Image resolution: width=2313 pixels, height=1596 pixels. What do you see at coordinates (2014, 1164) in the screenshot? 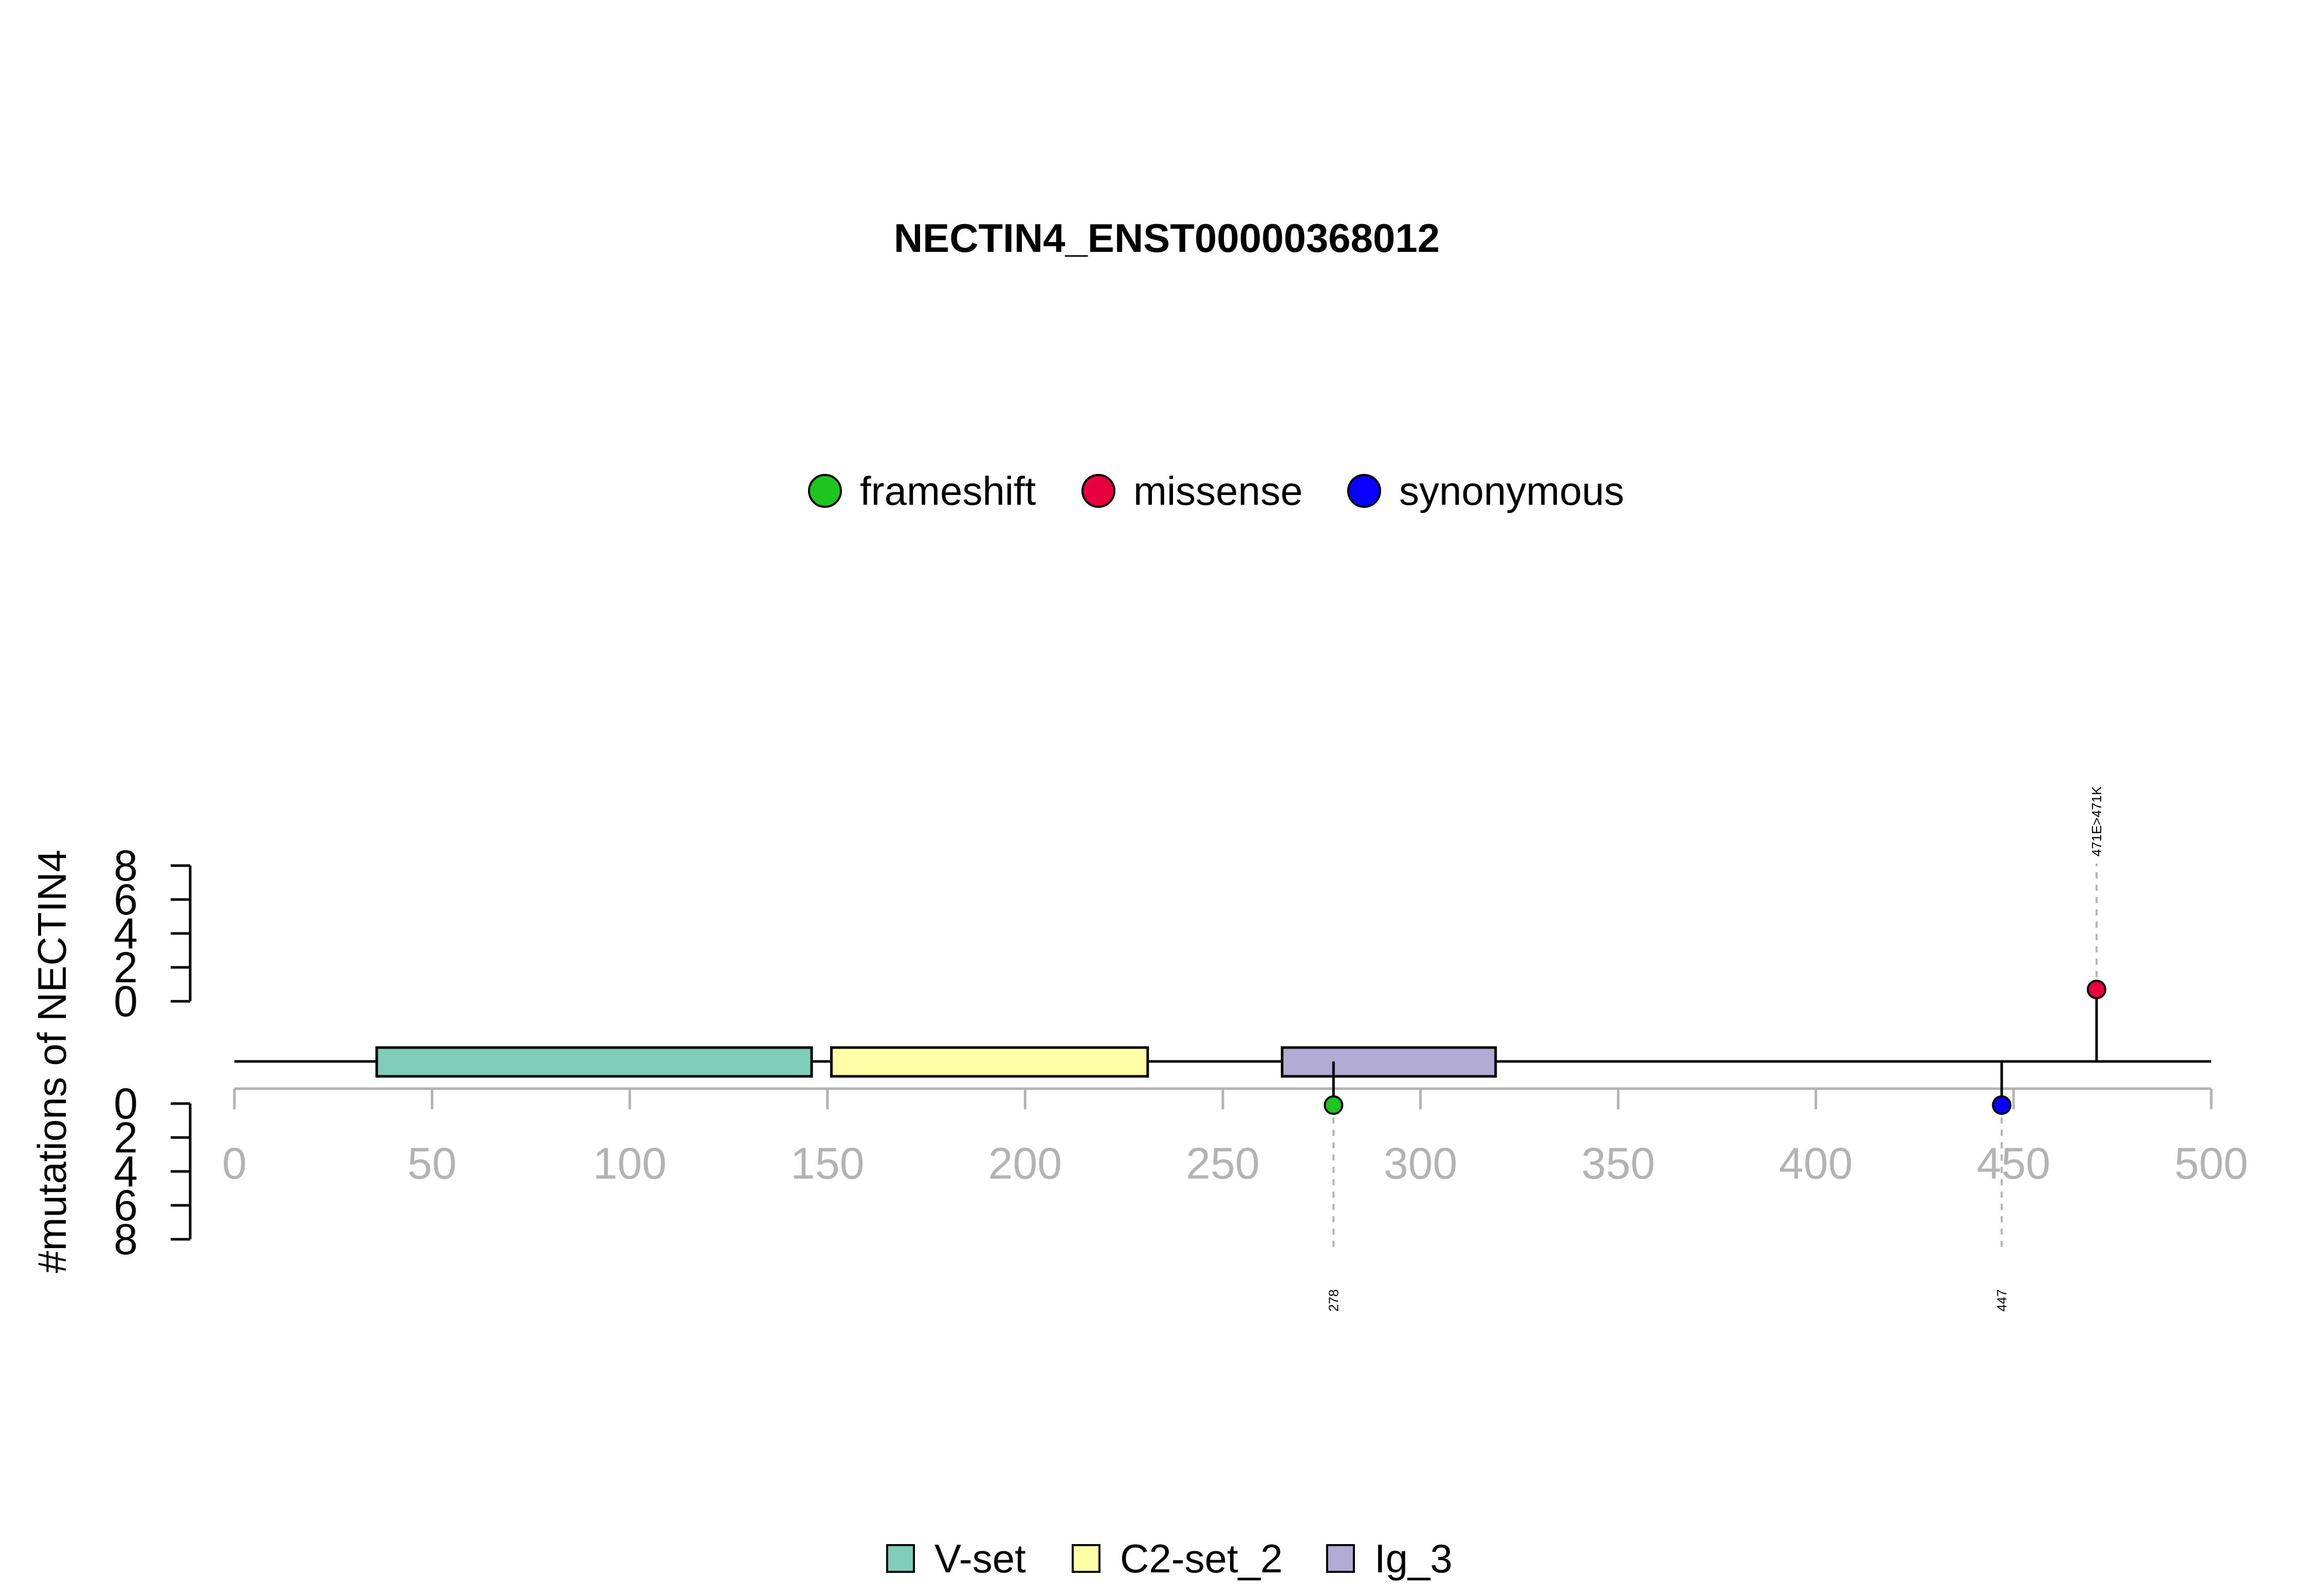
I see `x-tick-label-450: 450` at bounding box center [2014, 1164].